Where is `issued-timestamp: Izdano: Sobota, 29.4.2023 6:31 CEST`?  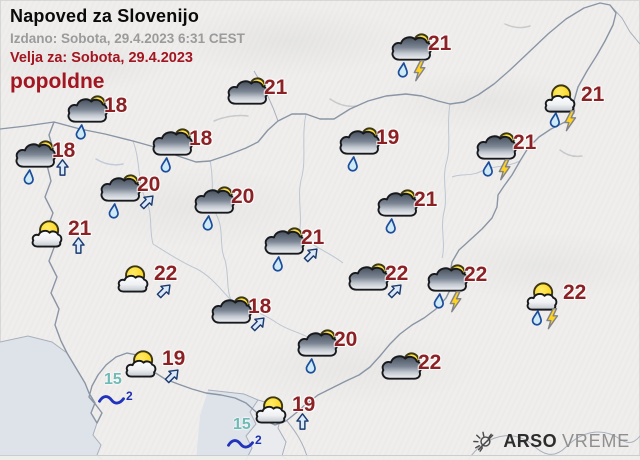 issued-timestamp: Izdano: Sobota, 29.4.2023 6:31 CEST is located at coordinates (127, 38).